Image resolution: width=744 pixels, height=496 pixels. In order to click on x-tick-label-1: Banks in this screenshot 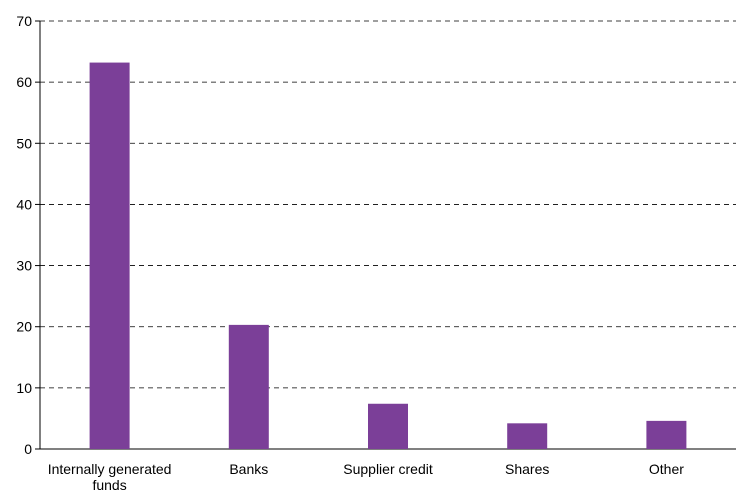, I will do `click(248, 469)`.